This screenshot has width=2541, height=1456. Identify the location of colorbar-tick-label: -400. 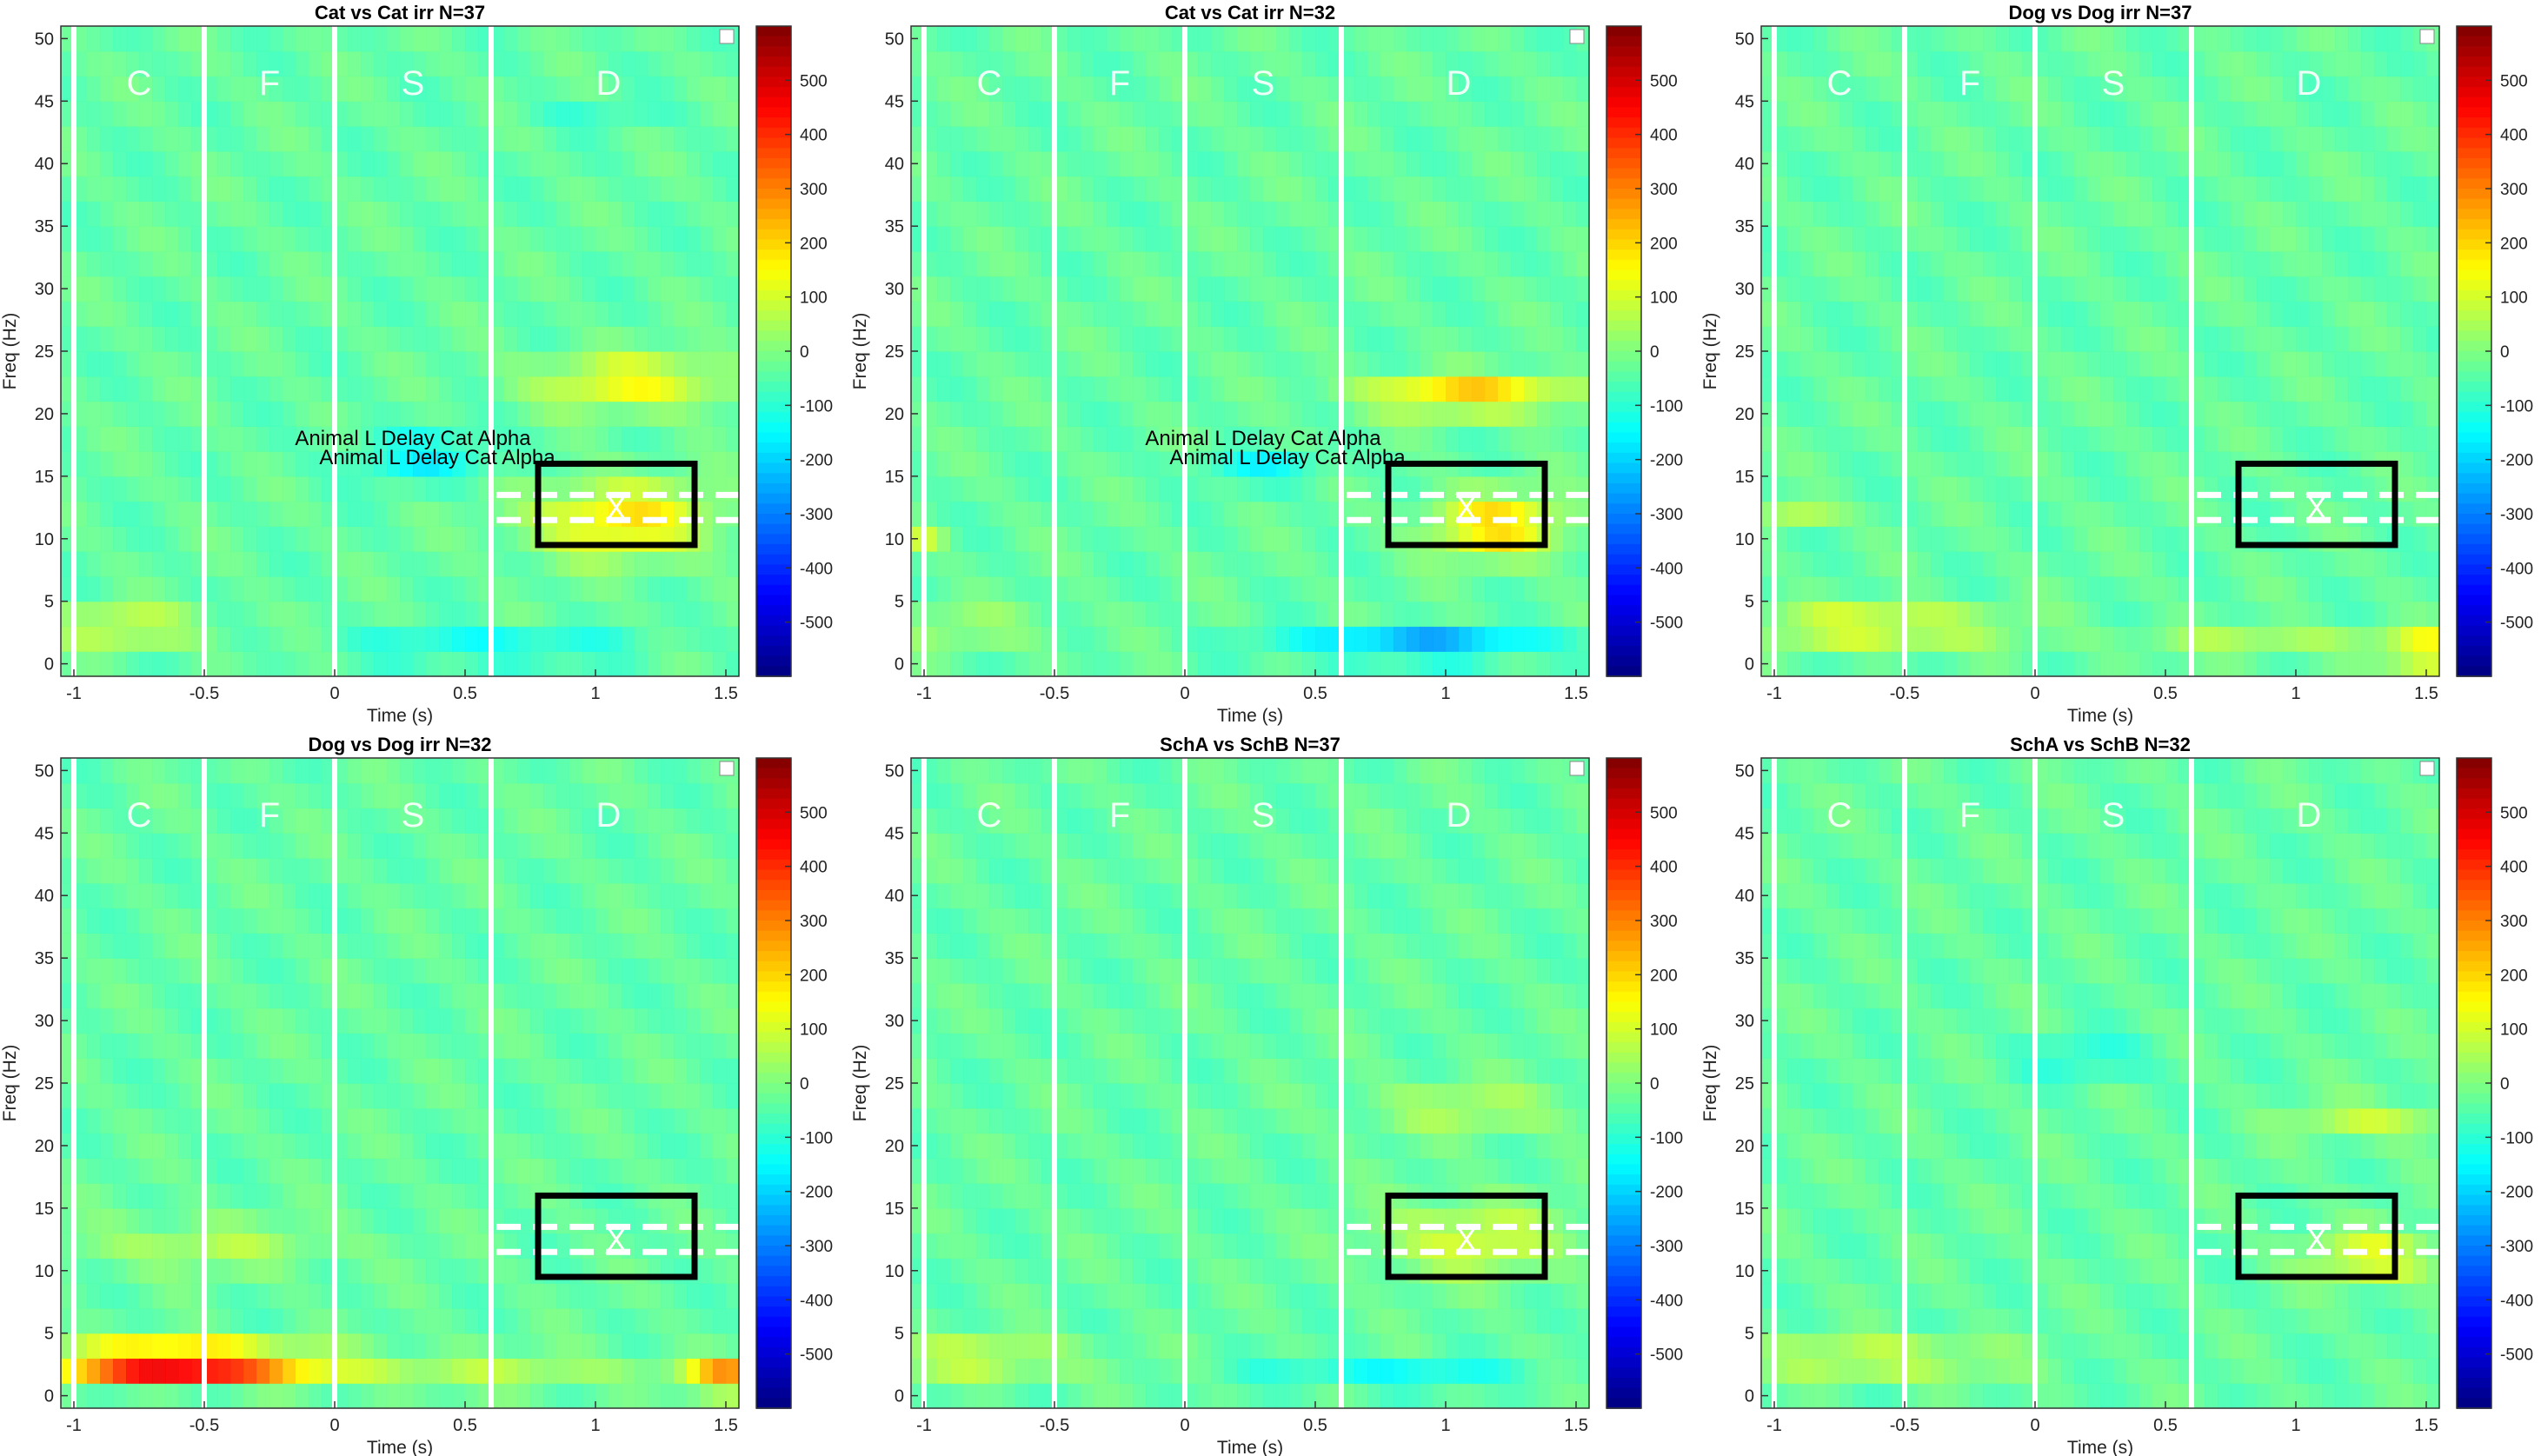
(2516, 569).